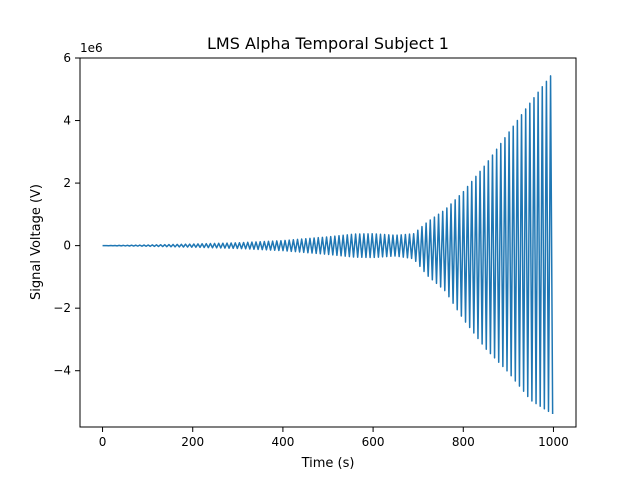 This screenshot has height=480, width=640. Describe the element at coordinates (192, 442) in the screenshot. I see `x-tick-label: 200` at that location.